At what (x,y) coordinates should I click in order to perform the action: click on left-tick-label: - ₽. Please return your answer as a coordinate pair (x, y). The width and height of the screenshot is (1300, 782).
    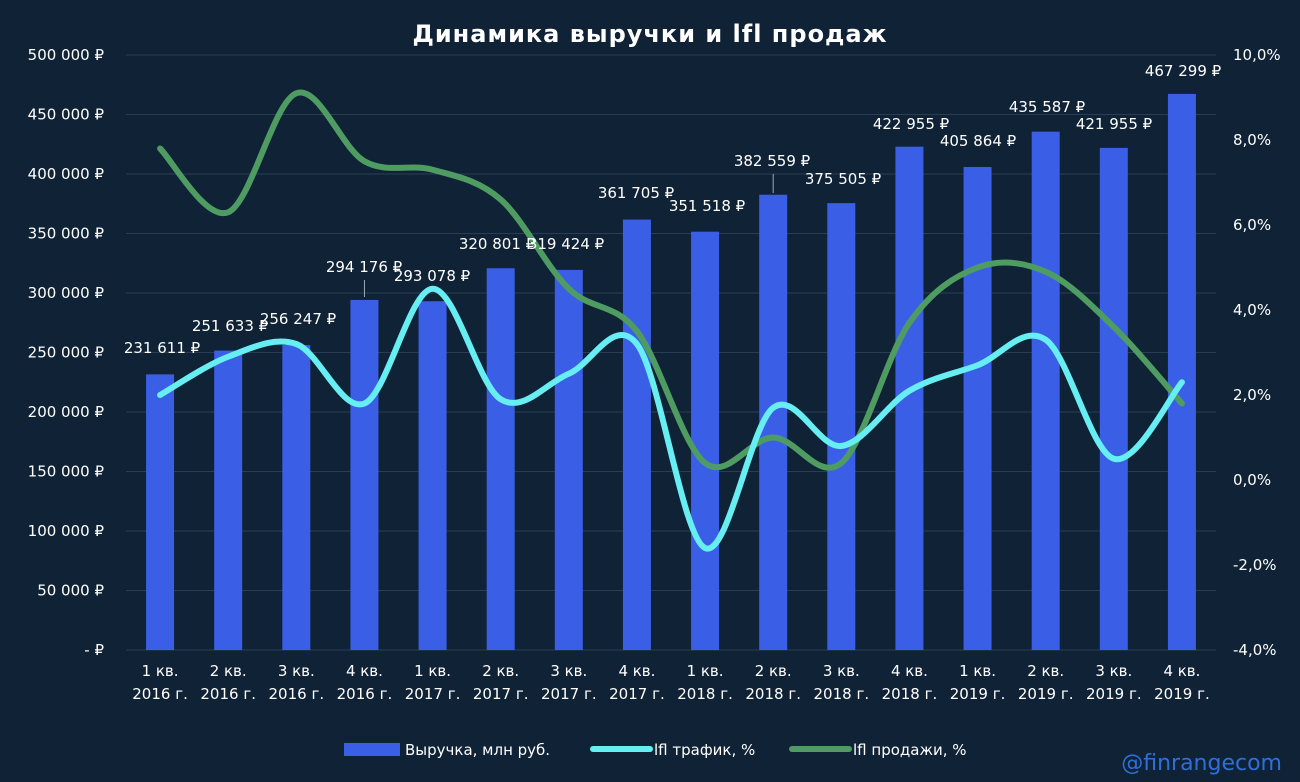
    Looking at the image, I should click on (94, 650).